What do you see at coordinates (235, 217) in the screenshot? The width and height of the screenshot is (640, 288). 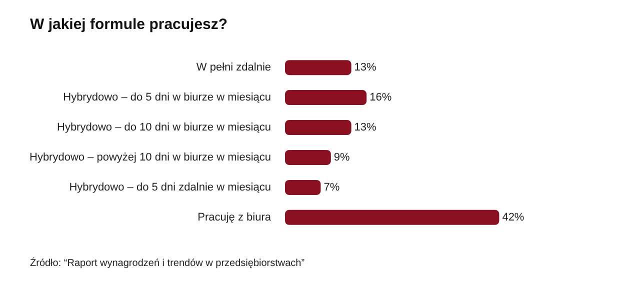 I see `y-tick-label: Pracuję z biura` at bounding box center [235, 217].